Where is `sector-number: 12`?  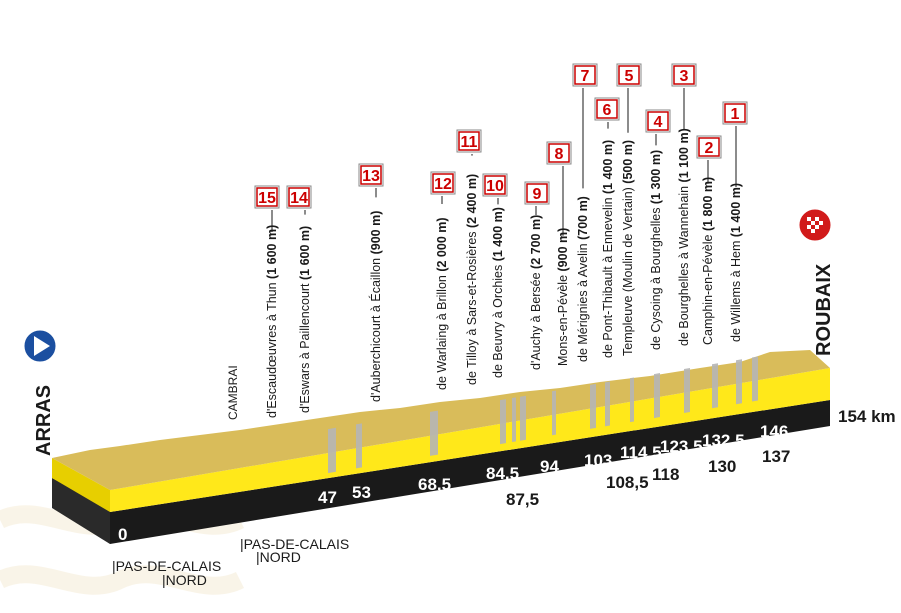 sector-number: 12 is located at coordinates (443, 184).